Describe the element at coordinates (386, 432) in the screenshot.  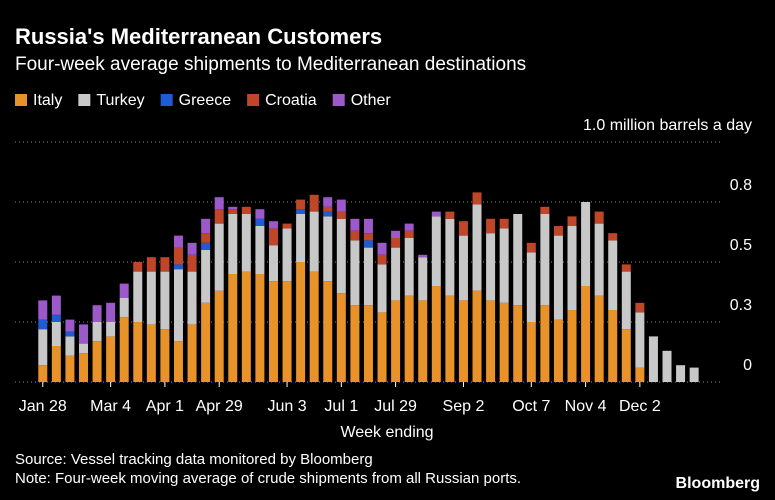
I see `x-axis-label: Week ending` at that location.